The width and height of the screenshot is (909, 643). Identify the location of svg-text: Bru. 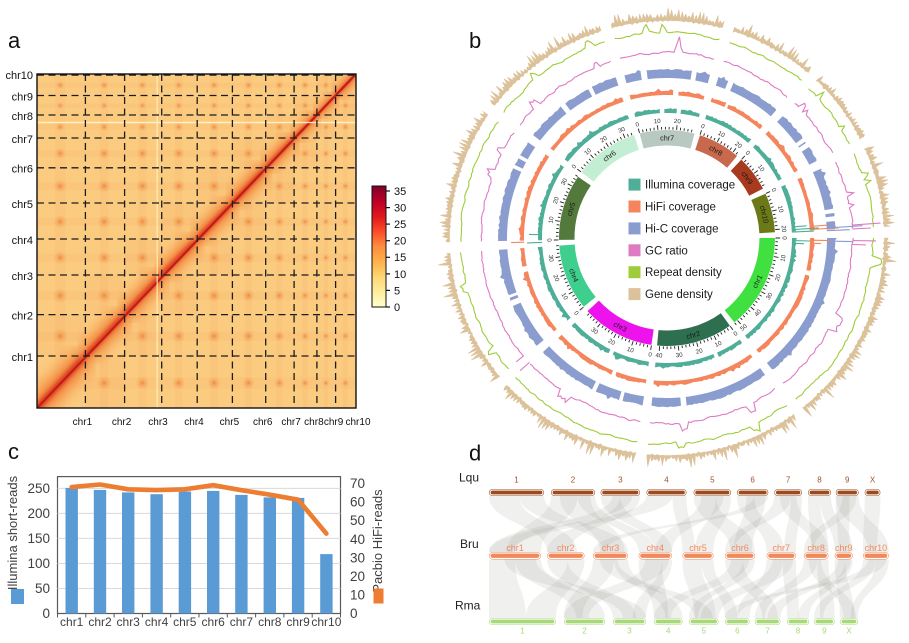
(469, 544).